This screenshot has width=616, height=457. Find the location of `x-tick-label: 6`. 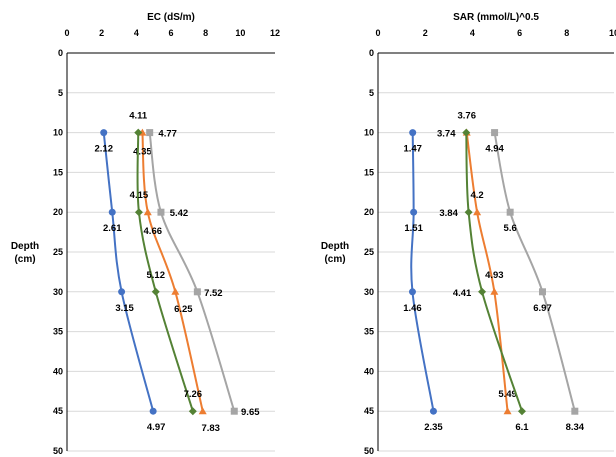

x-tick-label: 6 is located at coordinates (519, 33).